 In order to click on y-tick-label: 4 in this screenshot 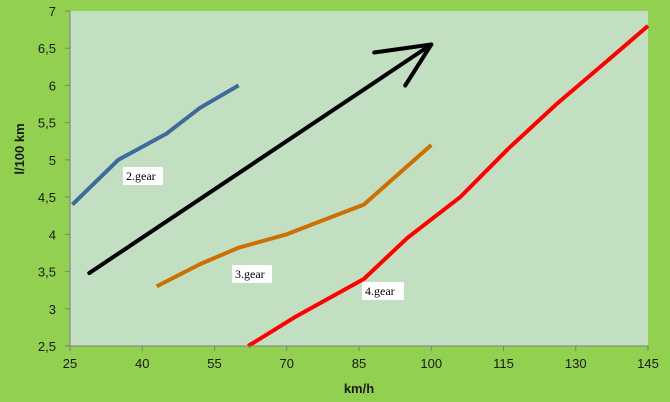, I will do `click(52, 234)`.